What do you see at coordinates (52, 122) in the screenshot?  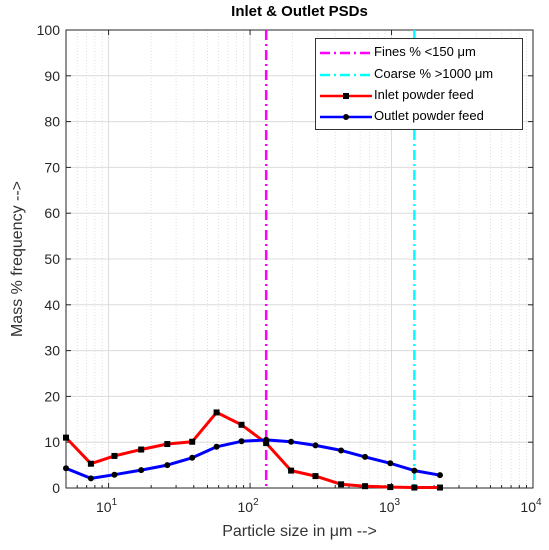 I see `y-tick-label: 80` at bounding box center [52, 122].